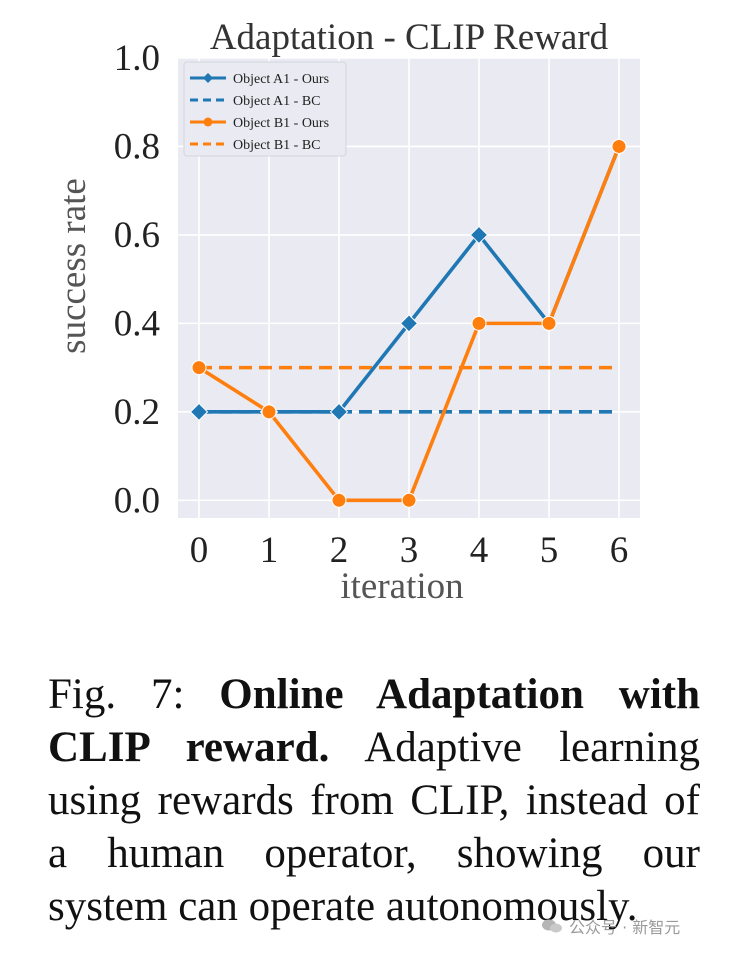 This screenshot has width=738, height=956. Describe the element at coordinates (625, 927) in the screenshot. I see `watermark-text: 公众号 · 新智元` at that location.